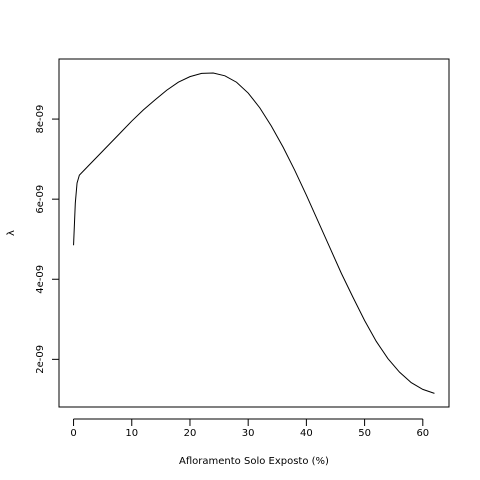 The height and width of the screenshot is (480, 480). Describe the element at coordinates (40, 119) in the screenshot. I see `y-tick-label: 8e-09` at that location.